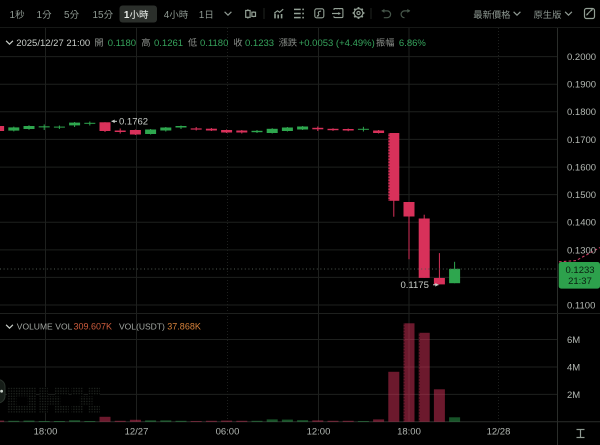 The width and height of the screenshot is (600, 445). I want to click on svg-text: VOL, so click(63, 327).